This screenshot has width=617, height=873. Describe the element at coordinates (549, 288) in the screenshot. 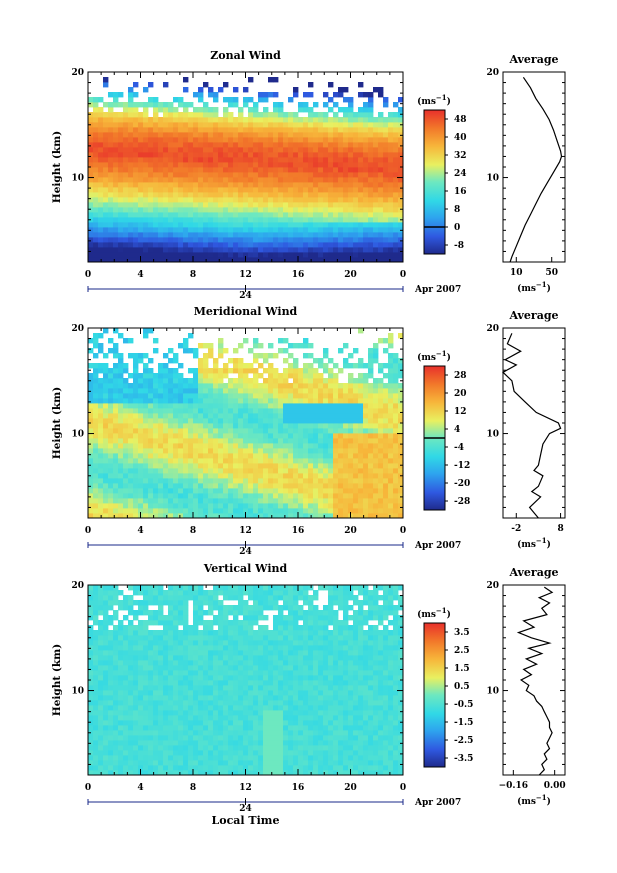

I see `profile-unit-close: )` at that location.